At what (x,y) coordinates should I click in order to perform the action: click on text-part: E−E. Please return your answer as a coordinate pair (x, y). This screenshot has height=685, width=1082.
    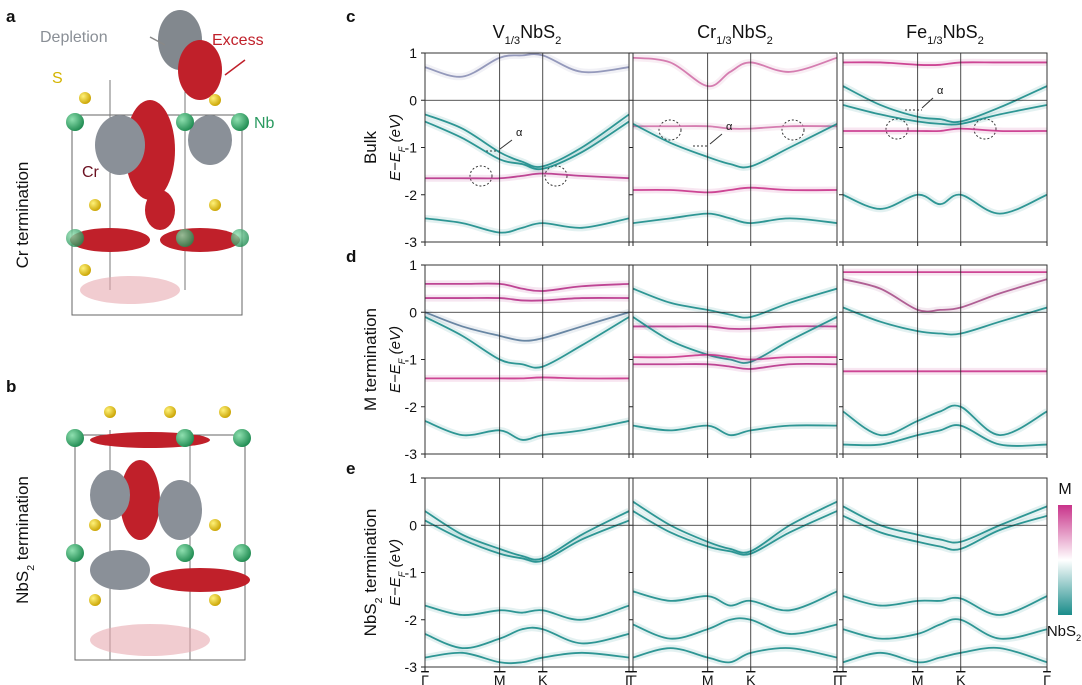
    Looking at the image, I should click on (395, 166).